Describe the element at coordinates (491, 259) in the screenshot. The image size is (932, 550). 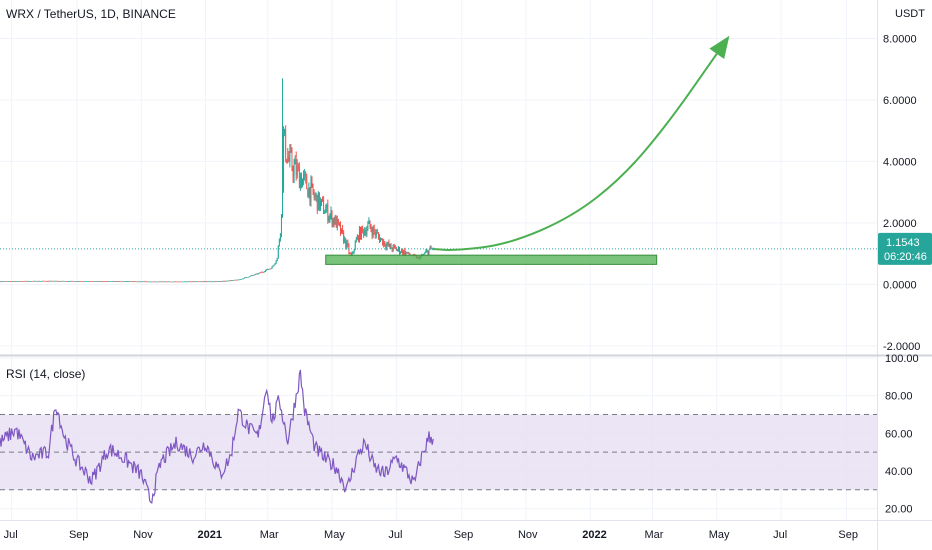
I see `support-zone-rect` at that location.